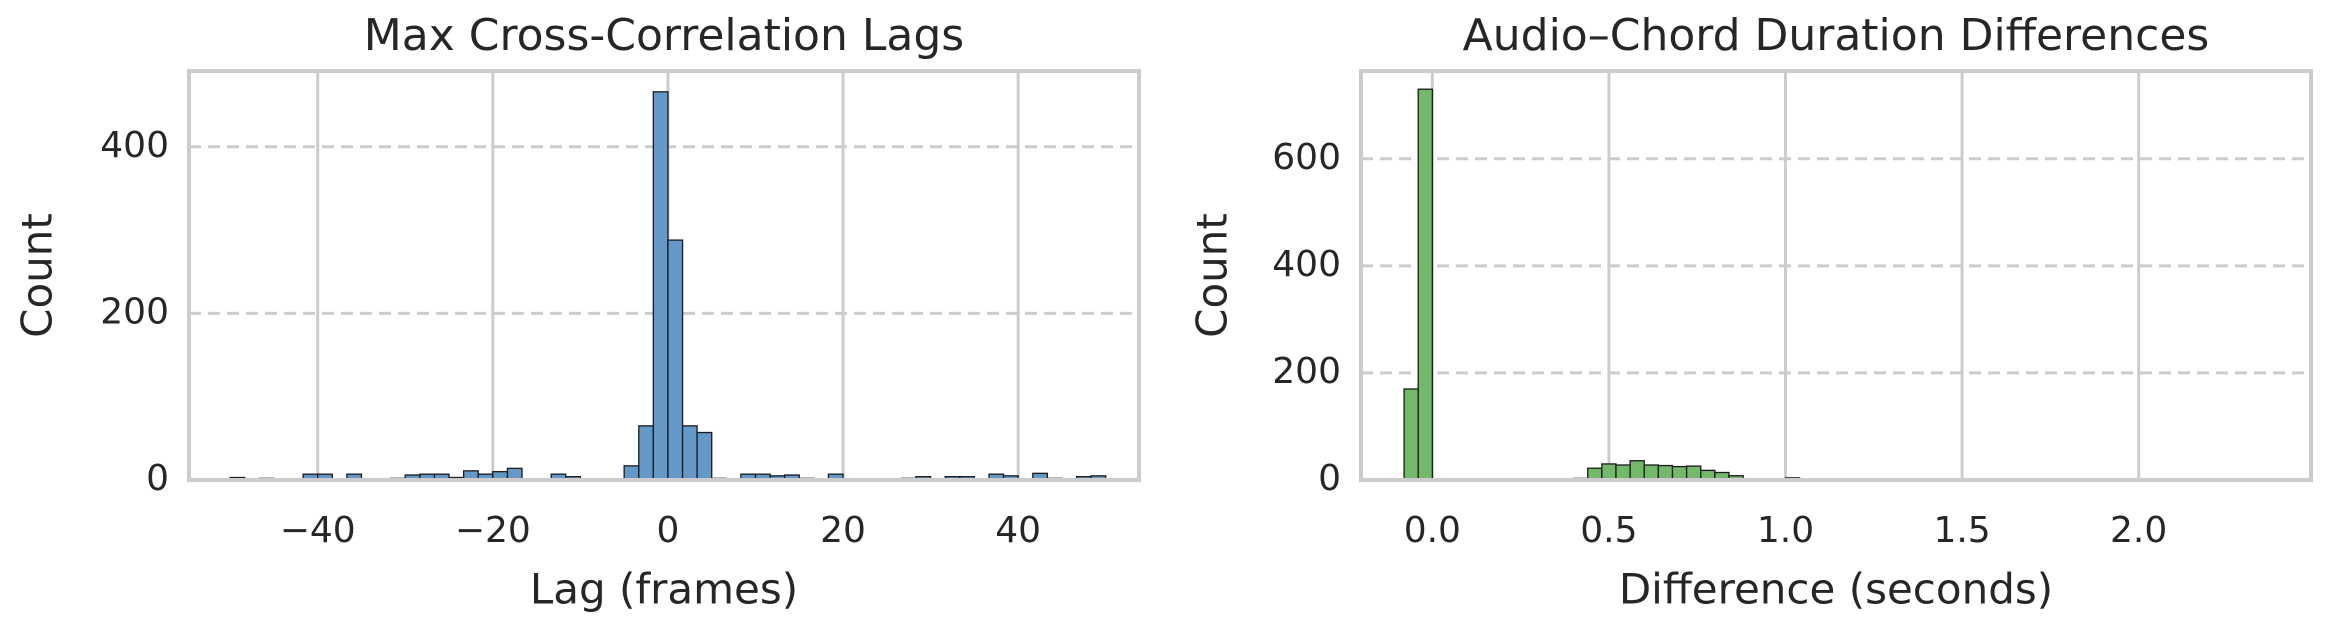 The height and width of the screenshot is (637, 2332). I want to click on x-tick-label: −20, so click(493, 530).